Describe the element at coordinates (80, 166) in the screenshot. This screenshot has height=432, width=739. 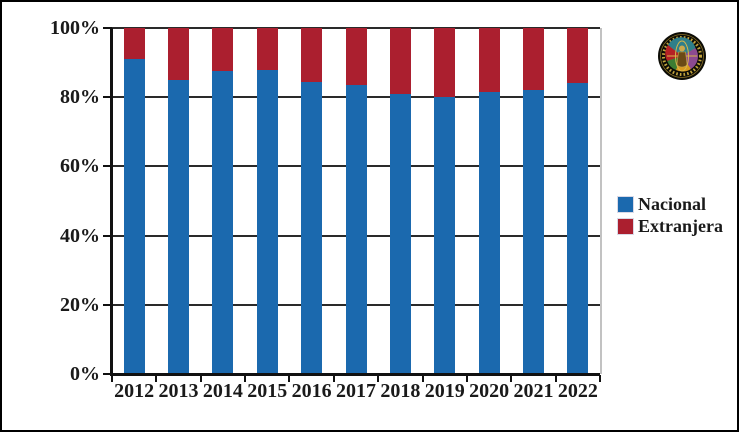
I see `y-axis-tick-label: 60%` at that location.